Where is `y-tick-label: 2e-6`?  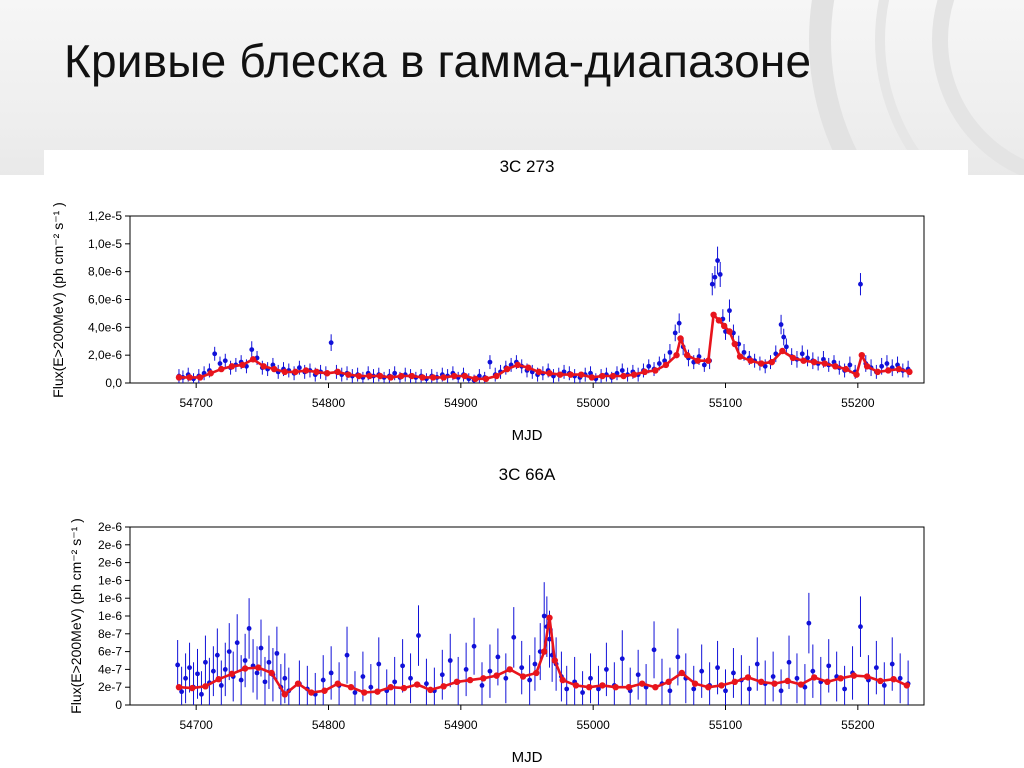
y-tick-label: 2e-6 is located at coordinates (110, 563).